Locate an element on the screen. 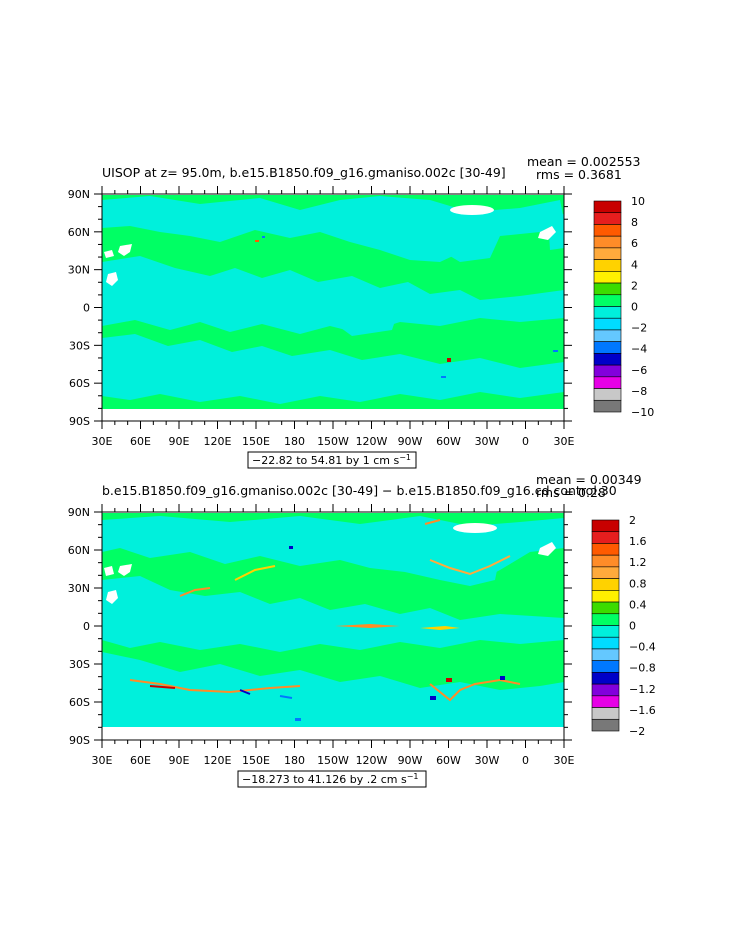  range-label: −22.82 to 54.81 by 1 cm s−1 is located at coordinates (331, 460).